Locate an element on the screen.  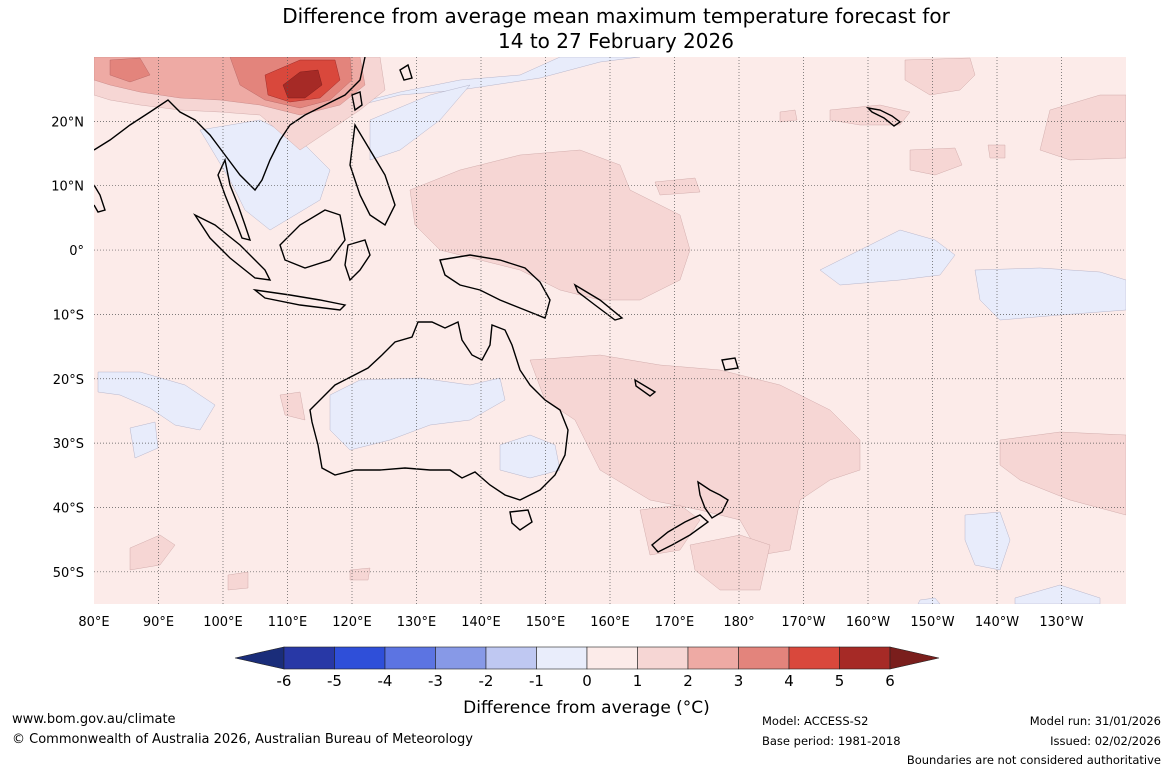
colorbar-tick-label: 0 is located at coordinates (587, 681).